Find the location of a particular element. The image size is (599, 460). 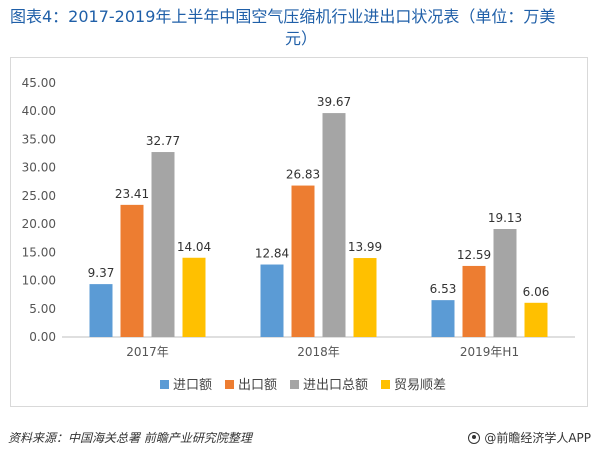

data-label: 23.41 is located at coordinates (132, 194).